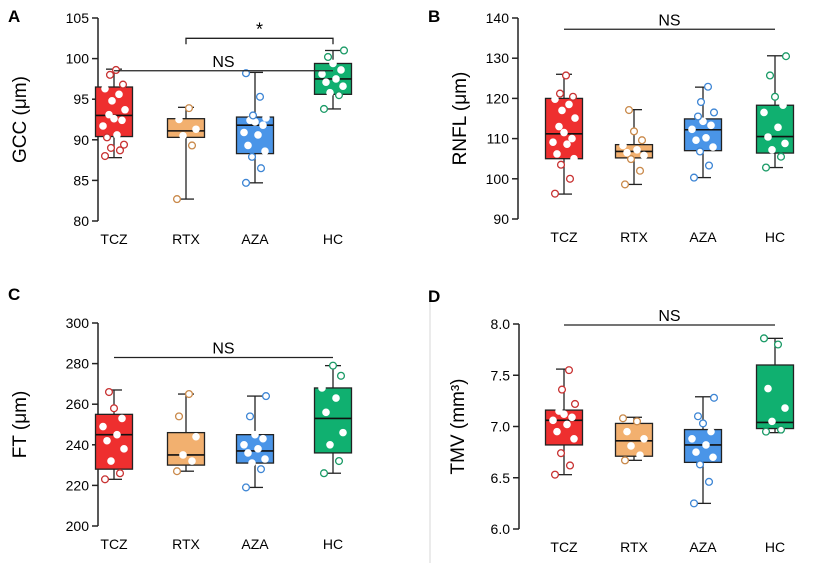 The height and width of the screenshot is (563, 829). I want to click on significance-bracket, so click(259, 41).